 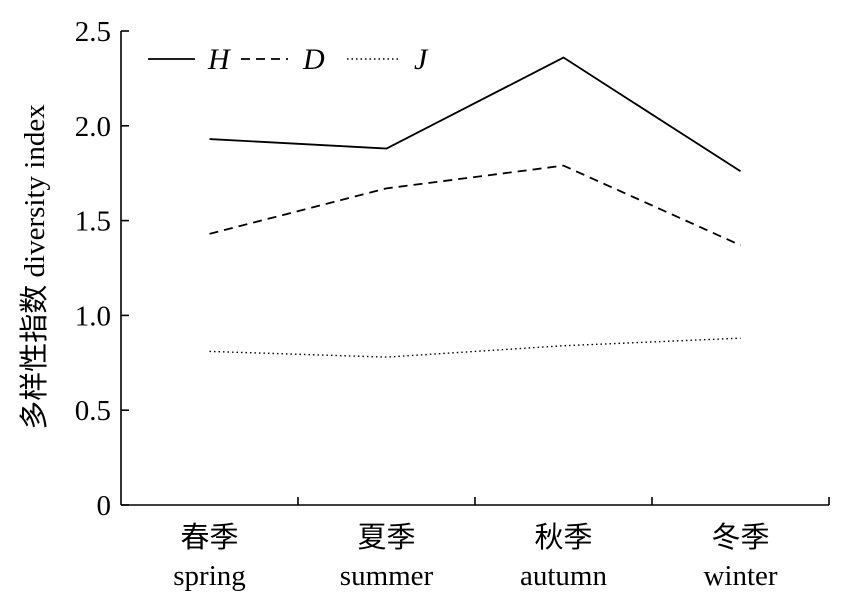 What do you see at coordinates (421, 59) in the screenshot?
I see `legend-label-J: J` at bounding box center [421, 59].